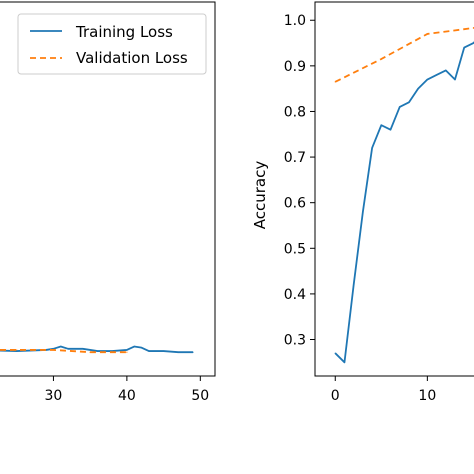 The height and width of the screenshot is (474, 474). What do you see at coordinates (295, 67) in the screenshot?
I see `accuracy-y-tick-label: 0.9` at bounding box center [295, 67].